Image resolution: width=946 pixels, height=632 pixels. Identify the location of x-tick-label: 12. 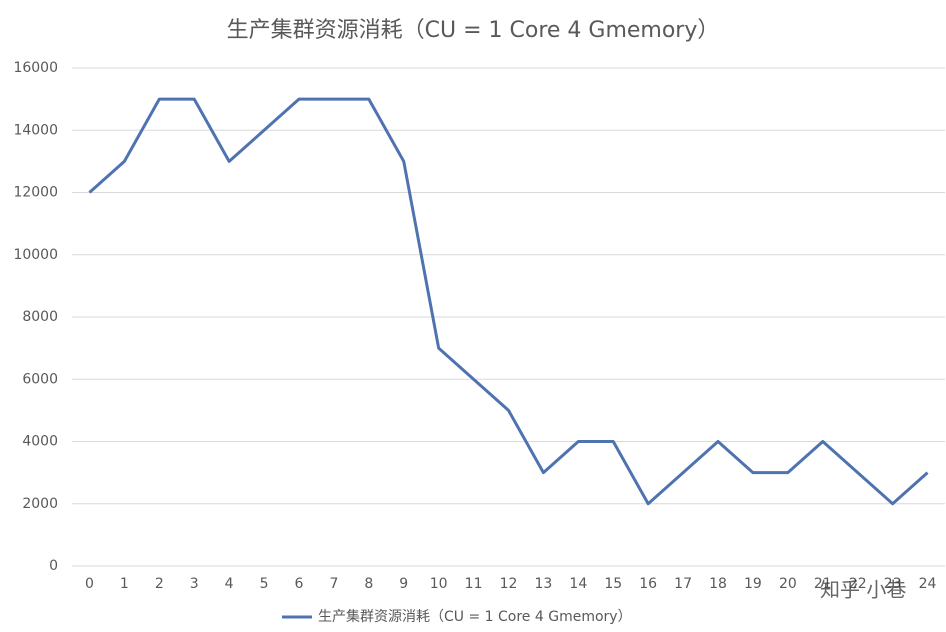
(509, 584).